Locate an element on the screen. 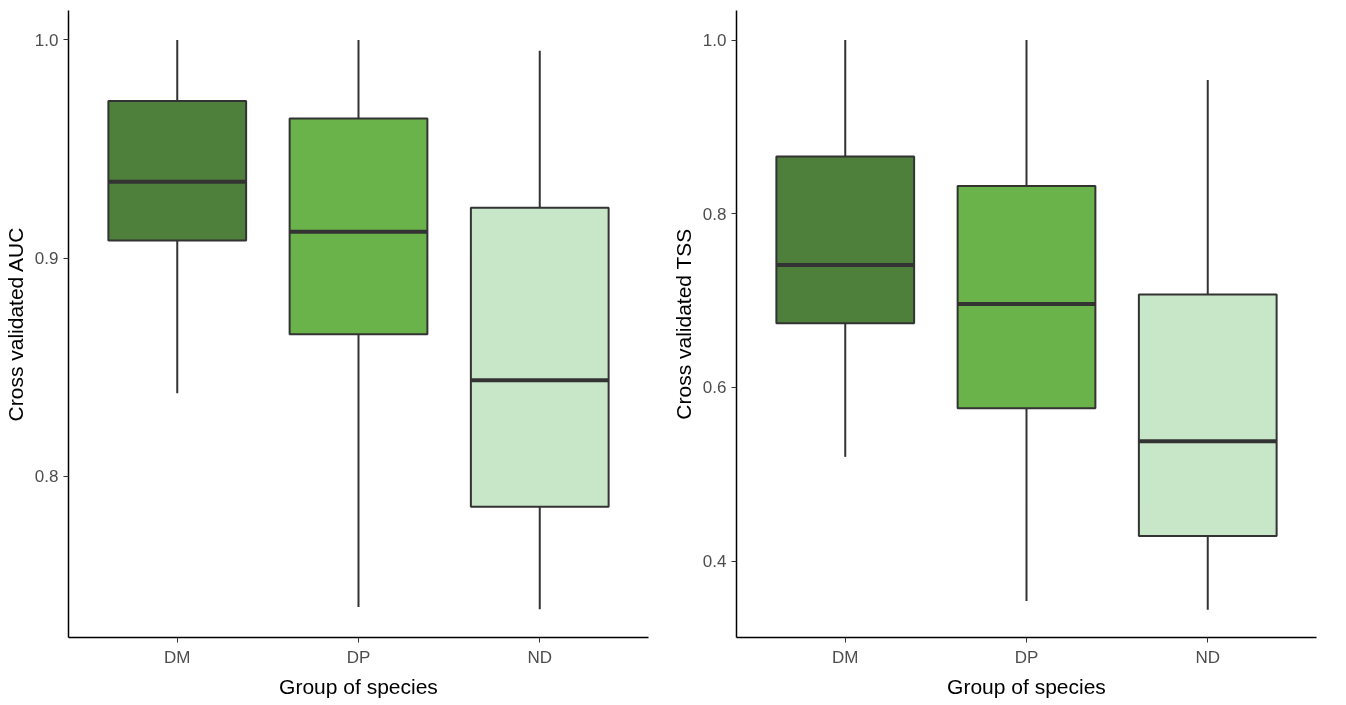 The image size is (1346, 705). y-axis-title: Cross validated TSS is located at coordinates (683, 324).